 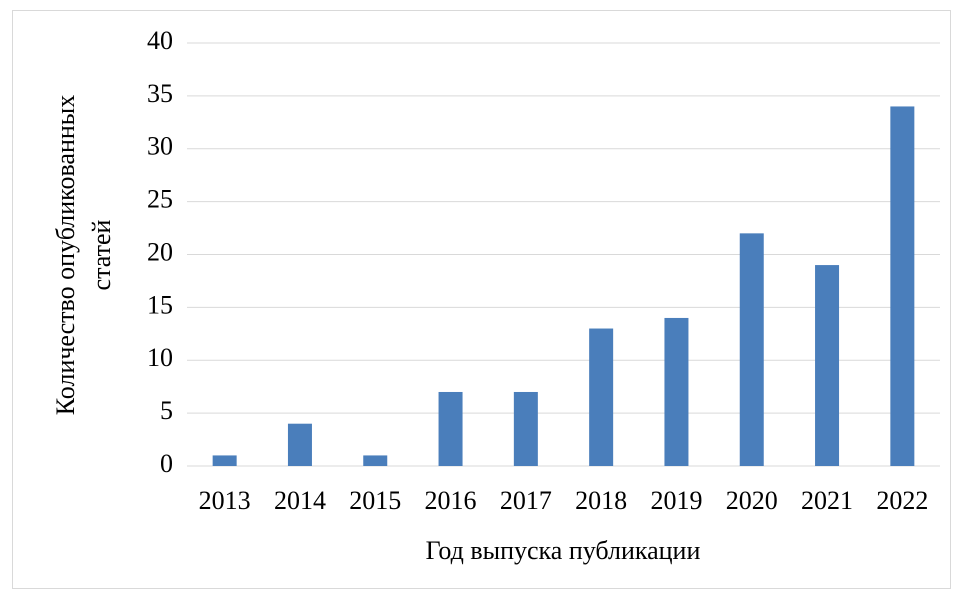 What do you see at coordinates (65, 255) in the screenshot?
I see `y-axis-label-line: Количество опубликованных` at bounding box center [65, 255].